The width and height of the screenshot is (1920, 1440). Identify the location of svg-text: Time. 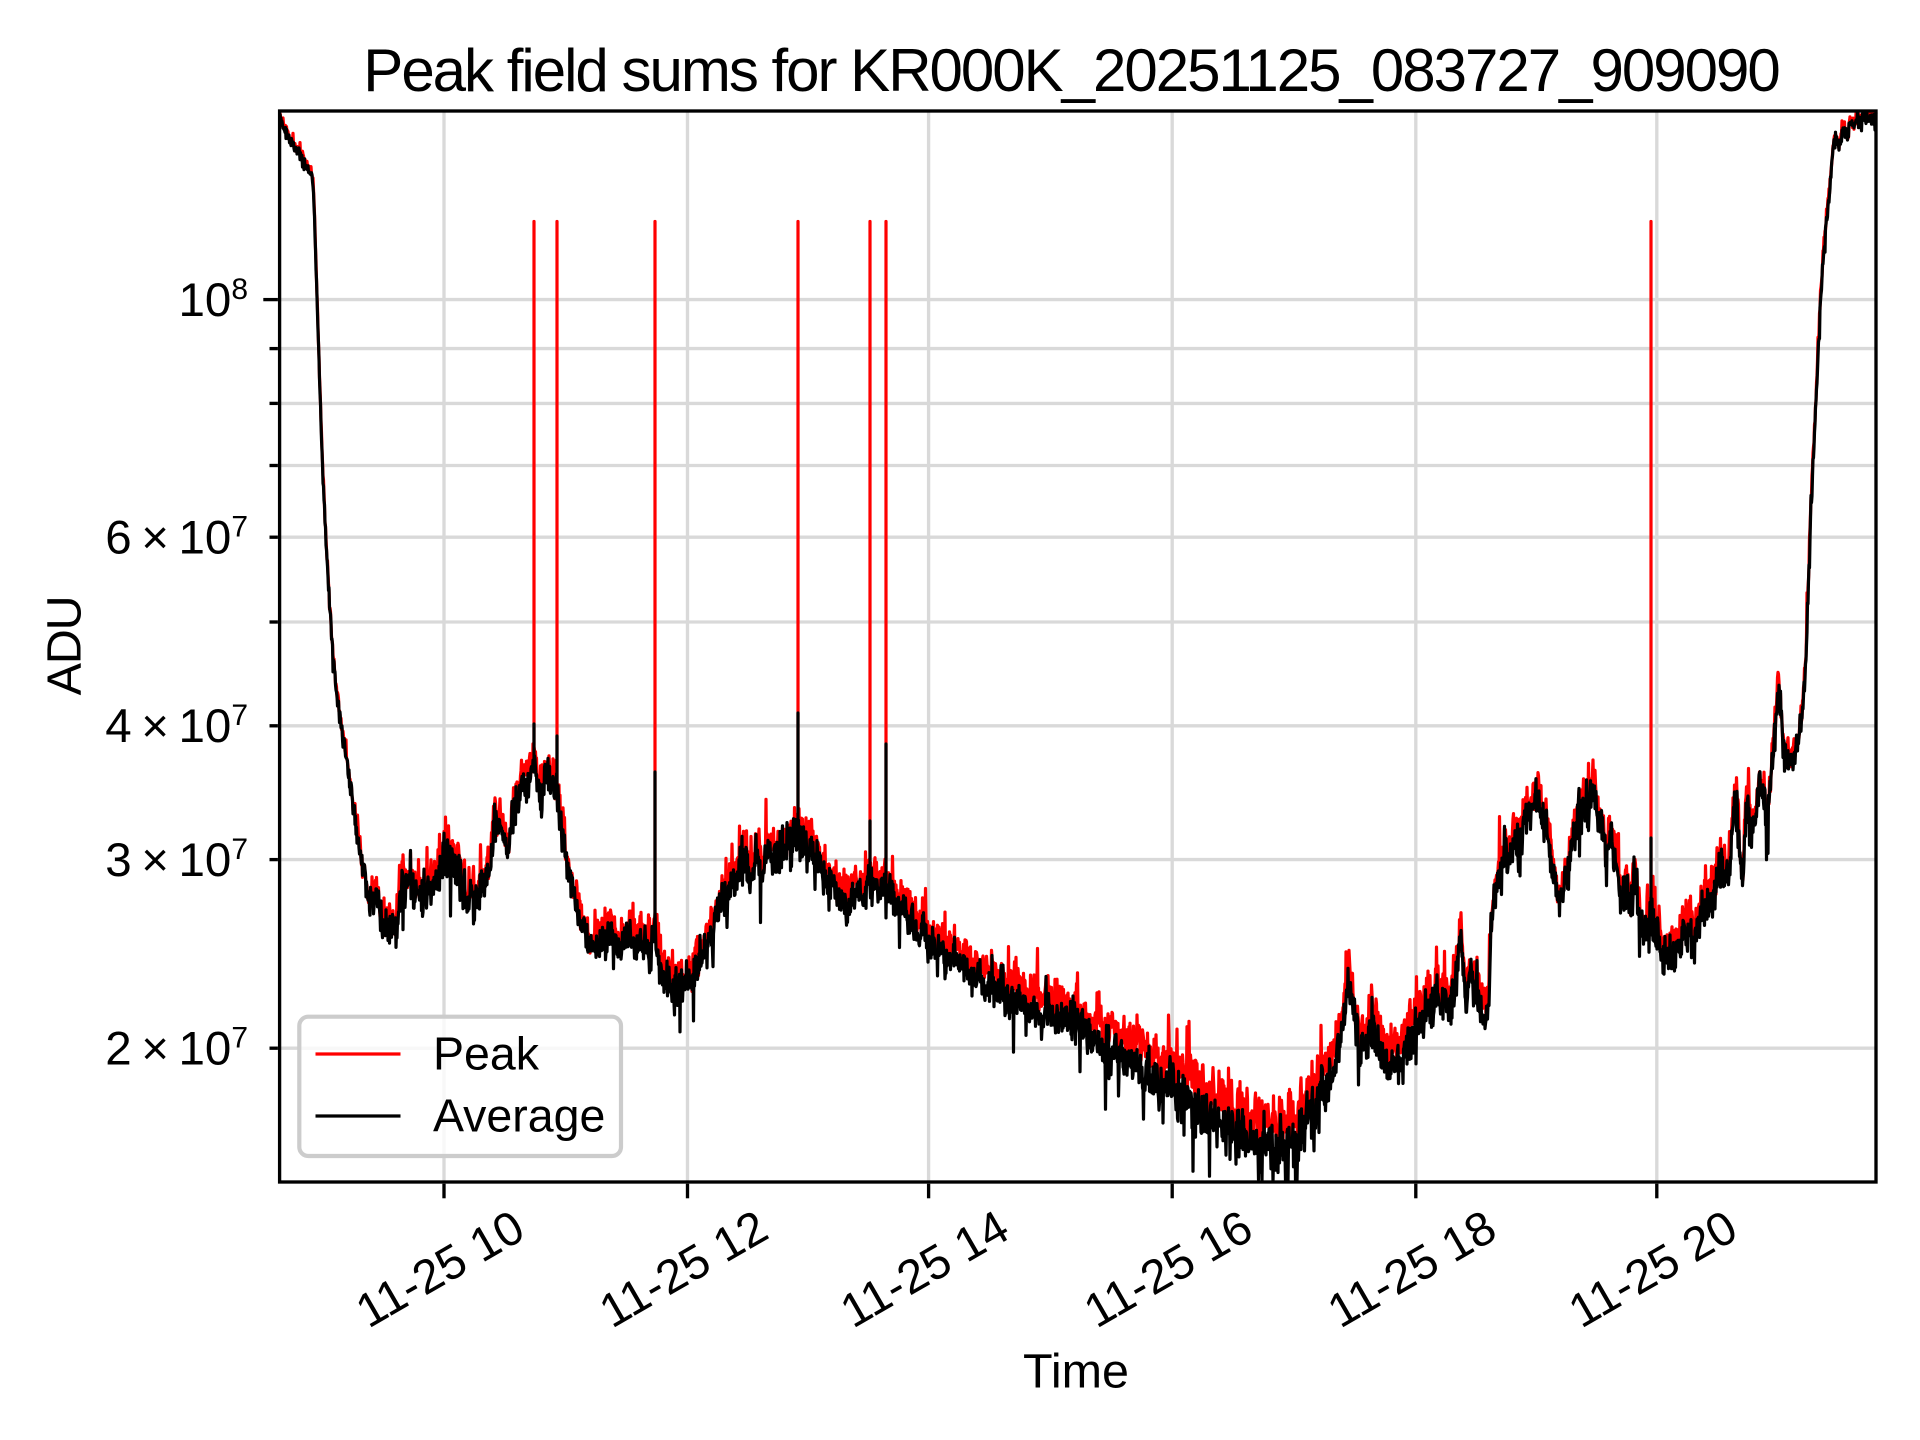
(1076, 1372).